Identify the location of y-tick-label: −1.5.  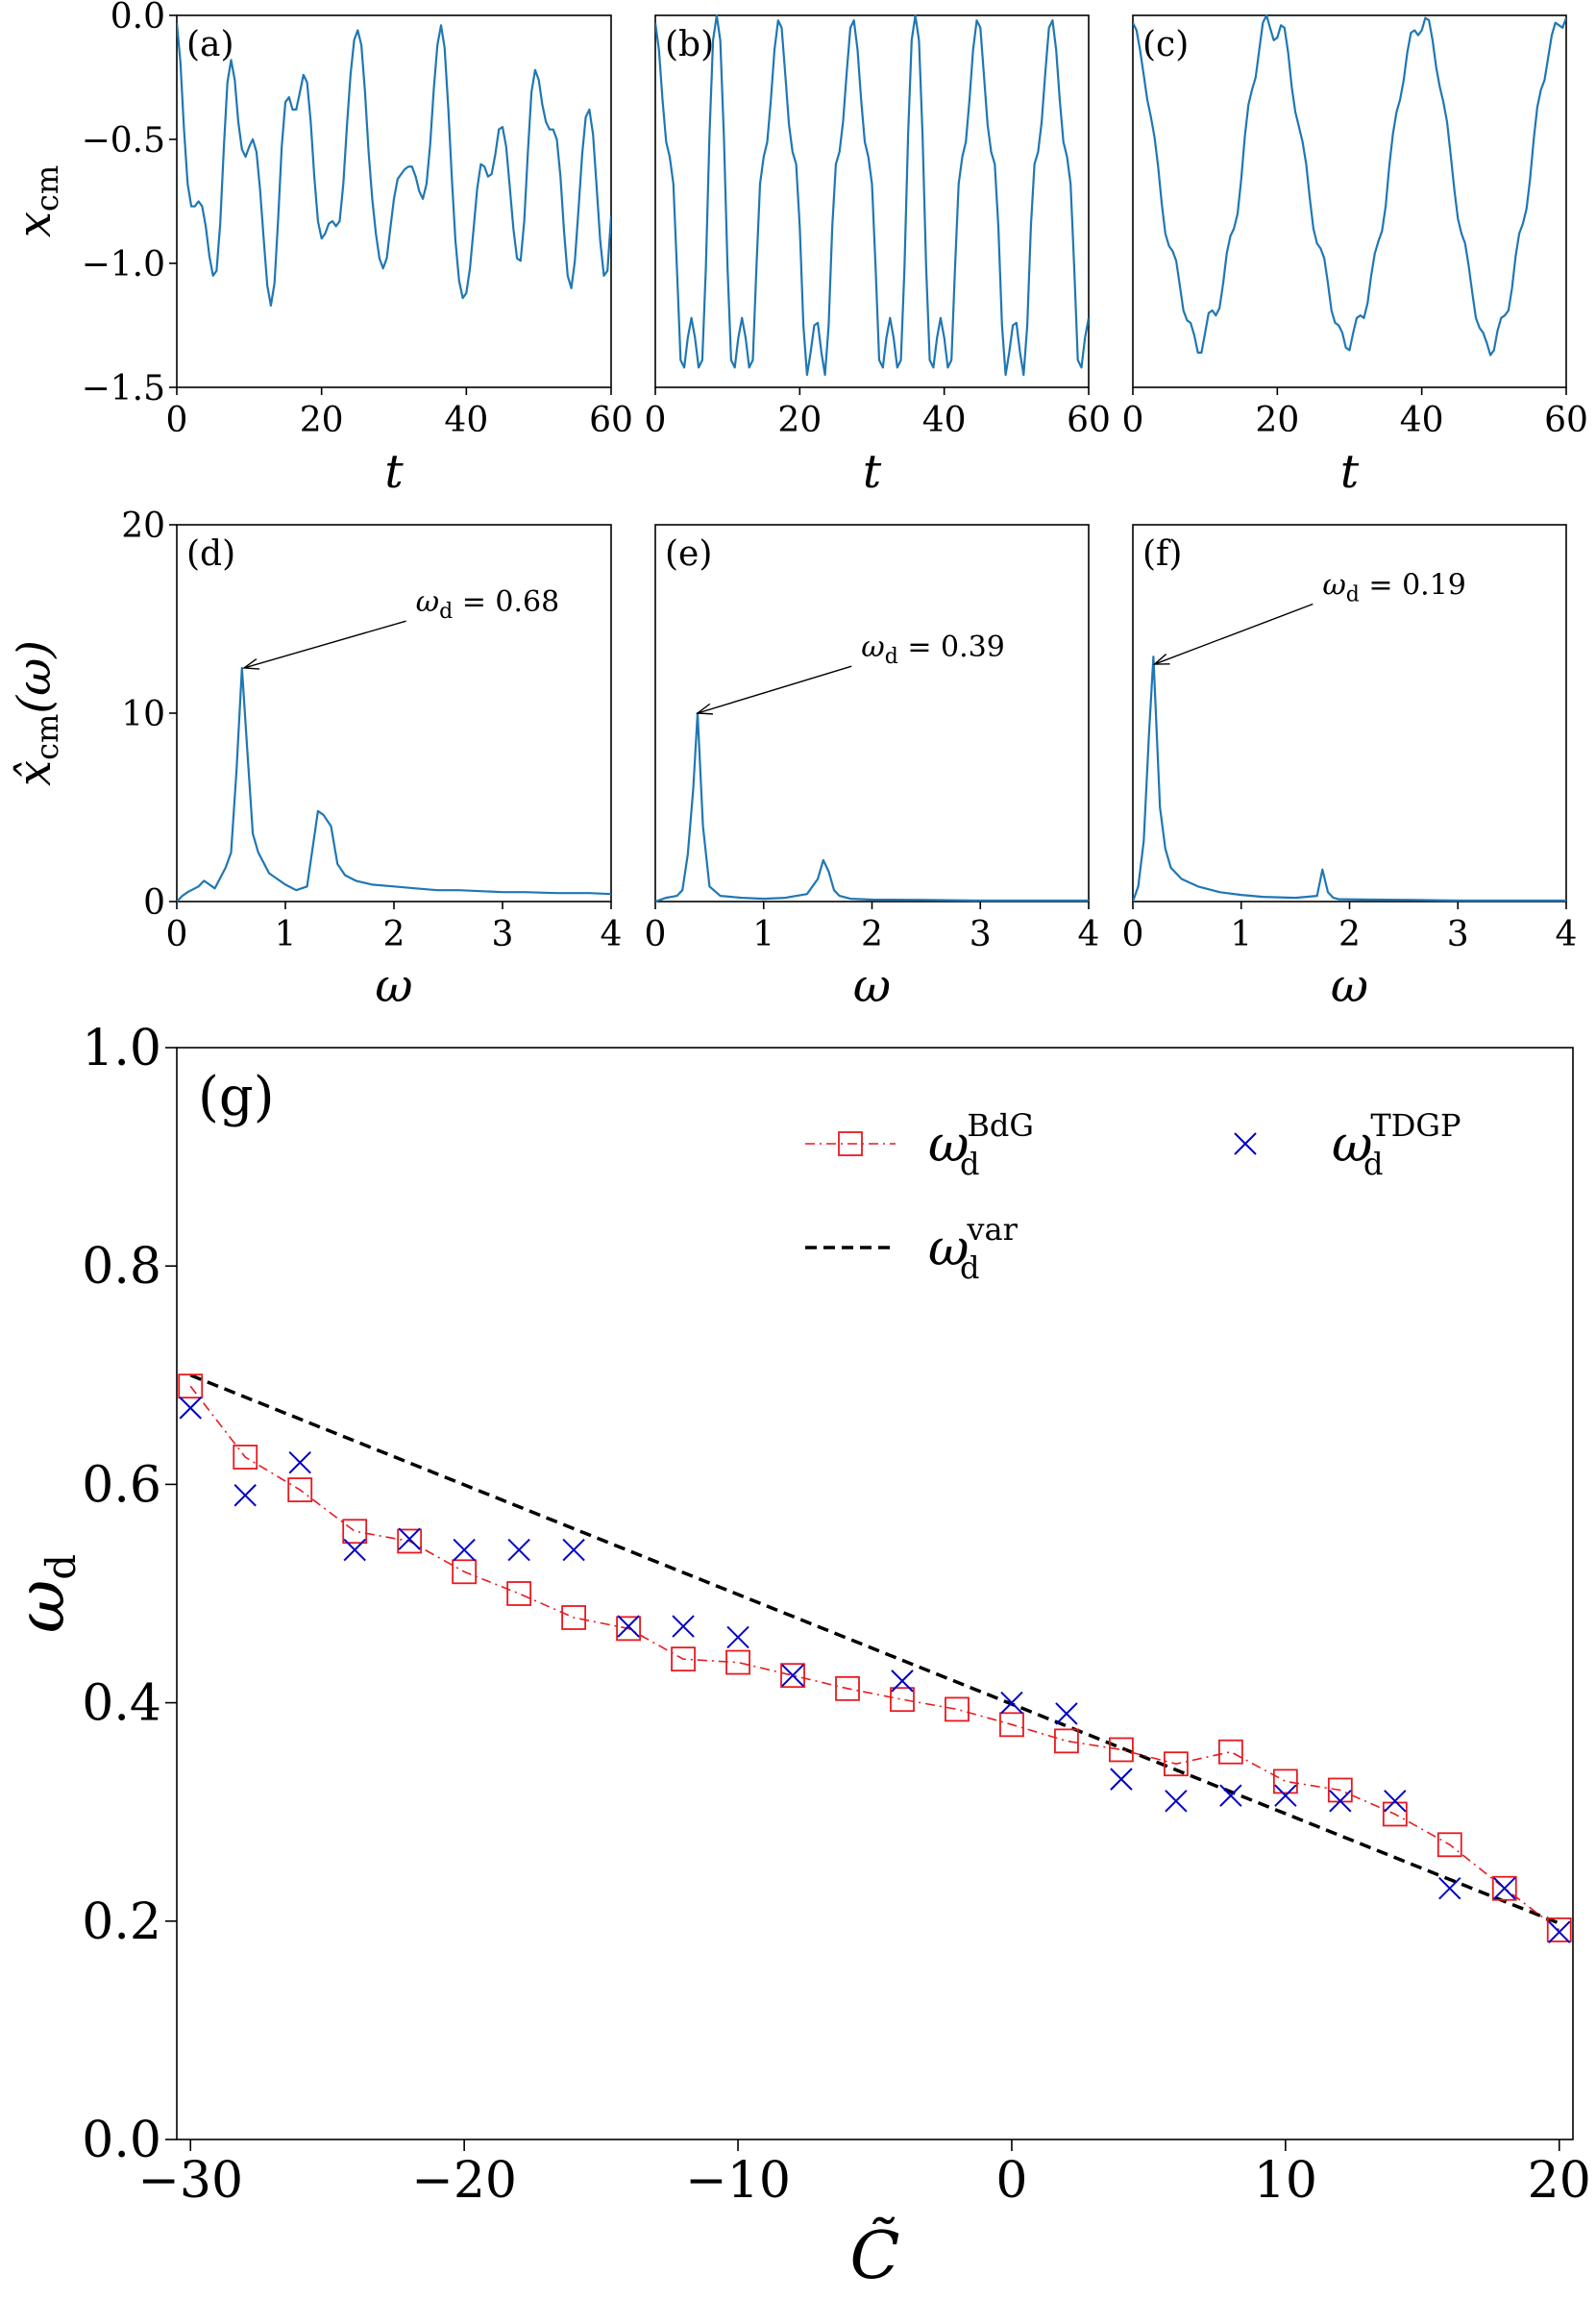
(123, 388).